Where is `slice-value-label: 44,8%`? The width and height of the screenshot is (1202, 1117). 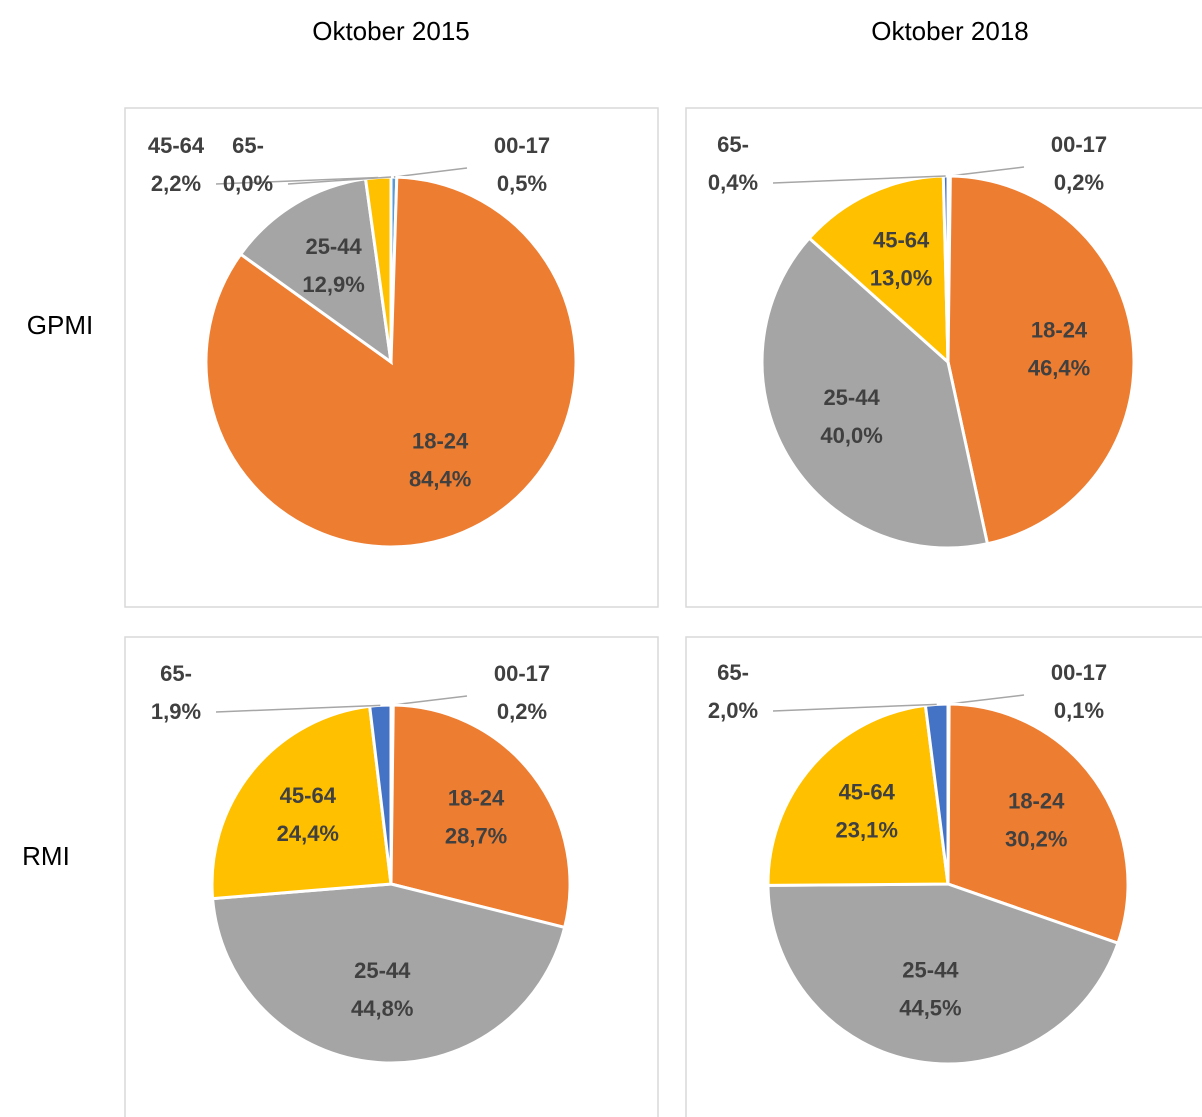
slice-value-label: 44,8% is located at coordinates (382, 1008).